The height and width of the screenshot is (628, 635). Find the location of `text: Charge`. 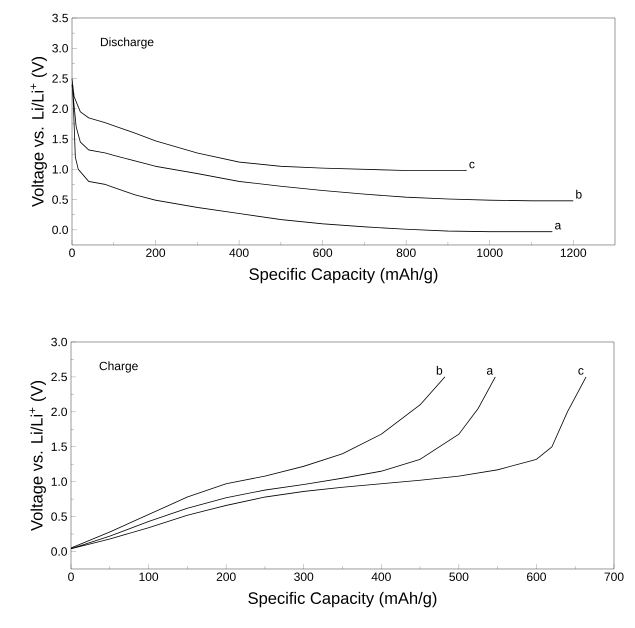

text: Charge is located at coordinates (119, 367).